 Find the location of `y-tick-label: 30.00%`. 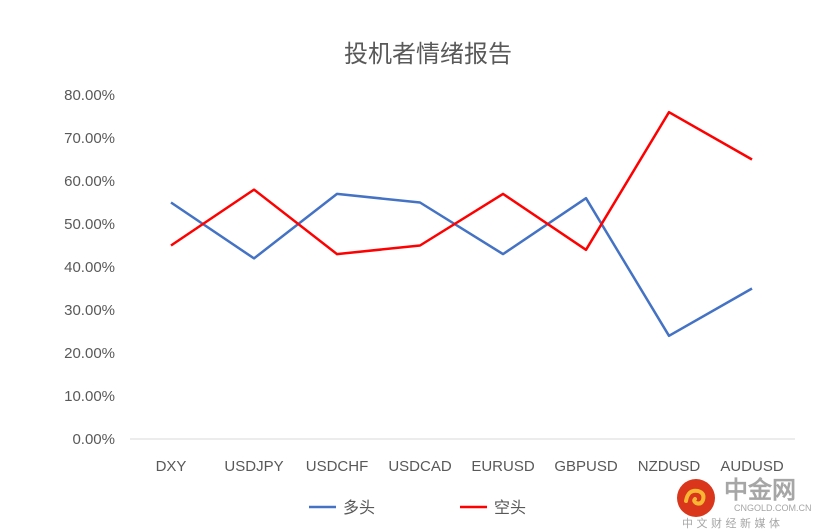

y-tick-label: 30.00% is located at coordinates (89, 310).